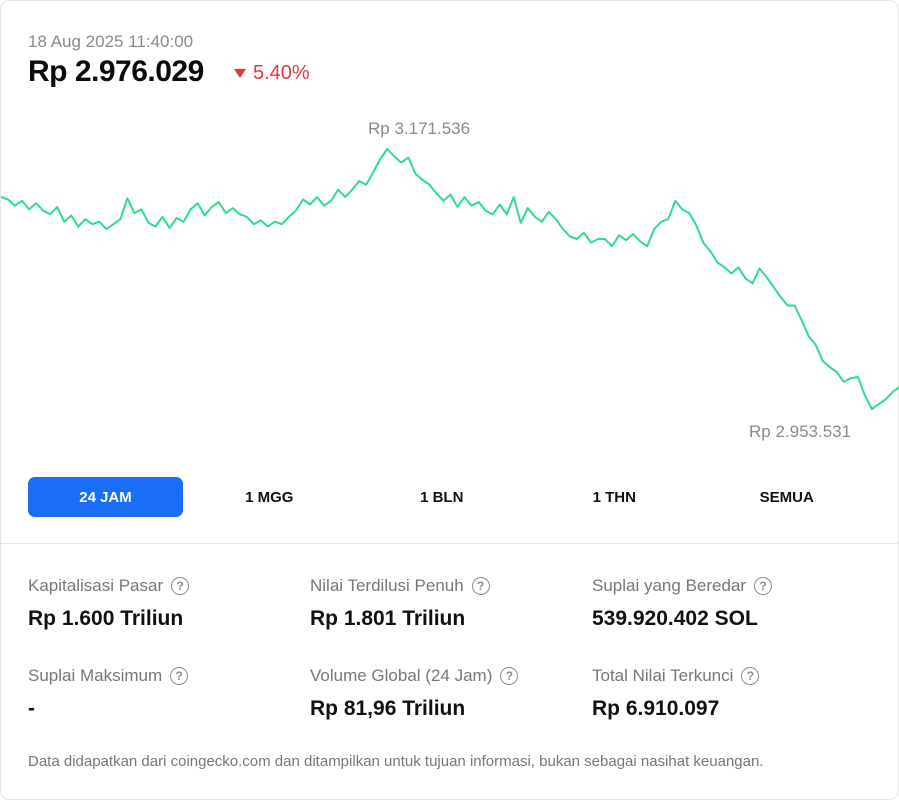  I want to click on stat-fully-diluted: Nilai Terdilusi Penuh? Rp 1.801 Triliun, so click(445, 603).